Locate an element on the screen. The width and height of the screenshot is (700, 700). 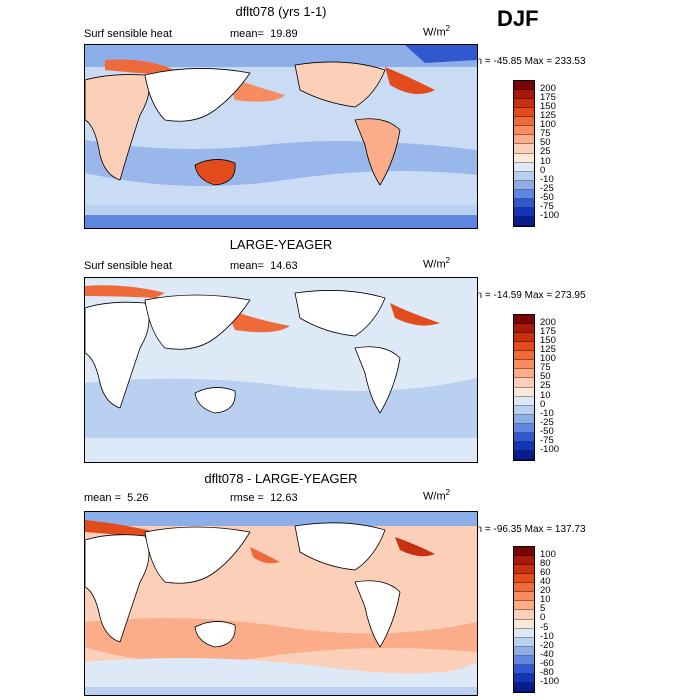
colorbar-tick-label: -25 is located at coordinates (547, 188).